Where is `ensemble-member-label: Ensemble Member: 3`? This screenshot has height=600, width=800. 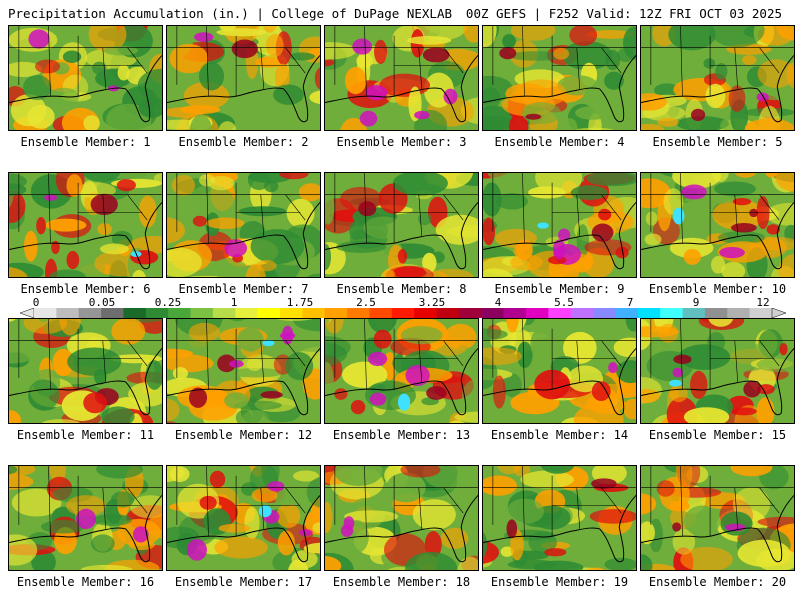 ensemble-member-label: Ensemble Member: 3 is located at coordinates (401, 142).